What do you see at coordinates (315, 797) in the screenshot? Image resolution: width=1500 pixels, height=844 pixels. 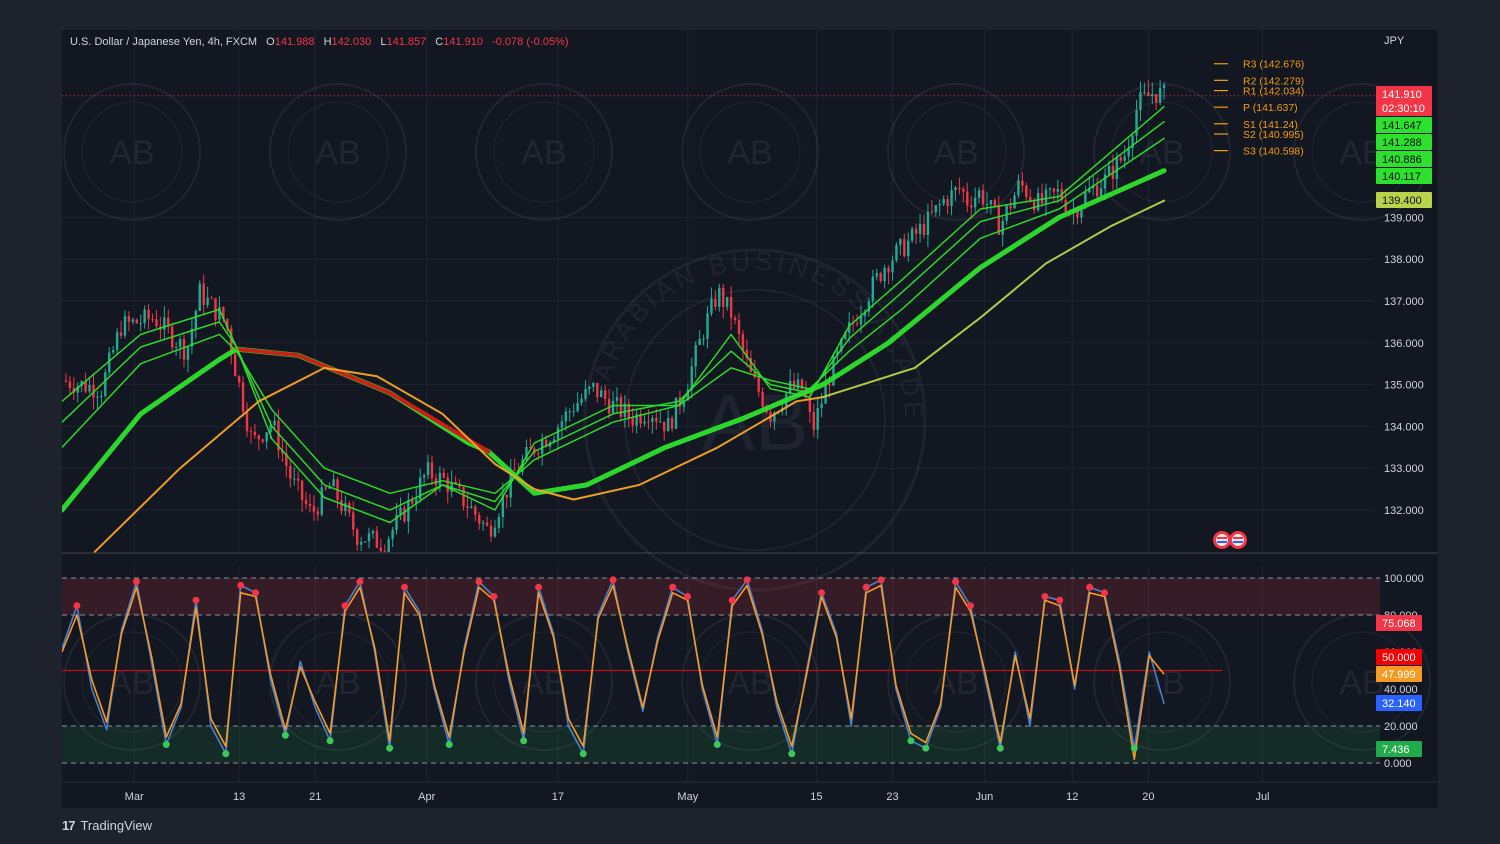 I see `time-tick-label: 21` at bounding box center [315, 797].